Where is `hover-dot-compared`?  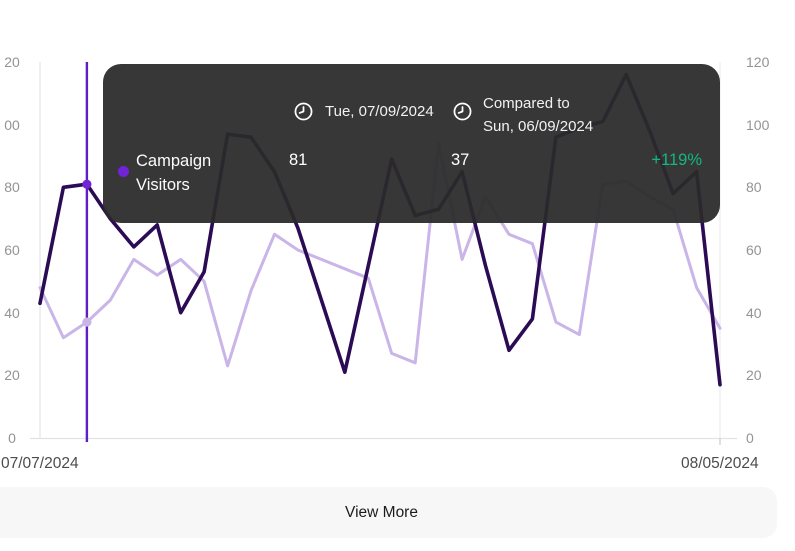
hover-dot-compared is located at coordinates (87, 322).